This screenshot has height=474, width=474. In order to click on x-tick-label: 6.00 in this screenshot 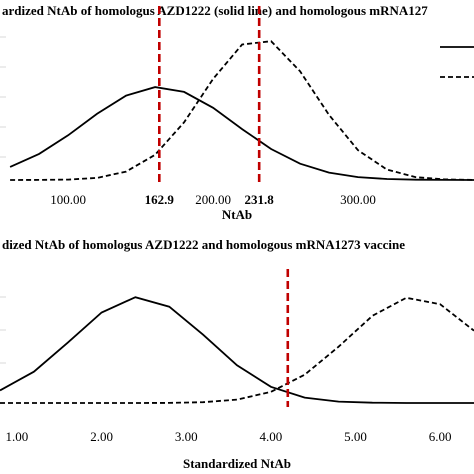, I will do `click(440, 436)`.